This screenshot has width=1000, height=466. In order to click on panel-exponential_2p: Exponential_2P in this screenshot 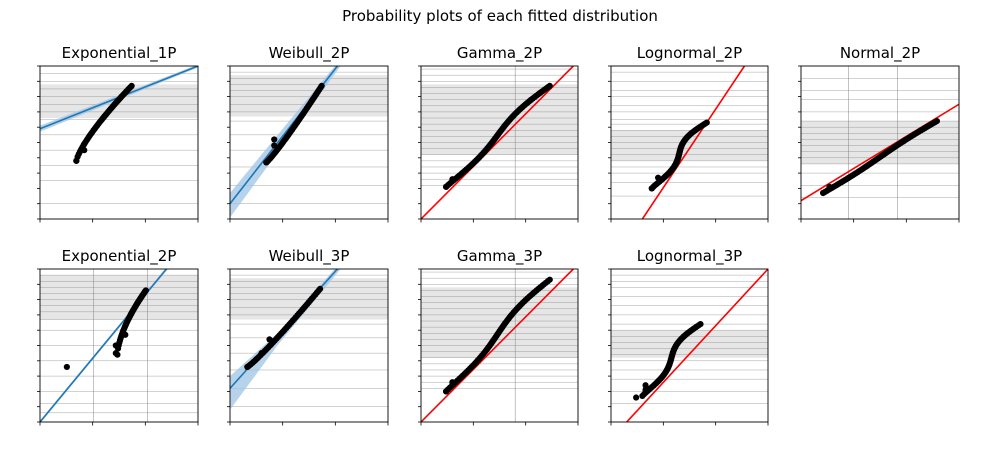, I will do `click(118, 336)`.